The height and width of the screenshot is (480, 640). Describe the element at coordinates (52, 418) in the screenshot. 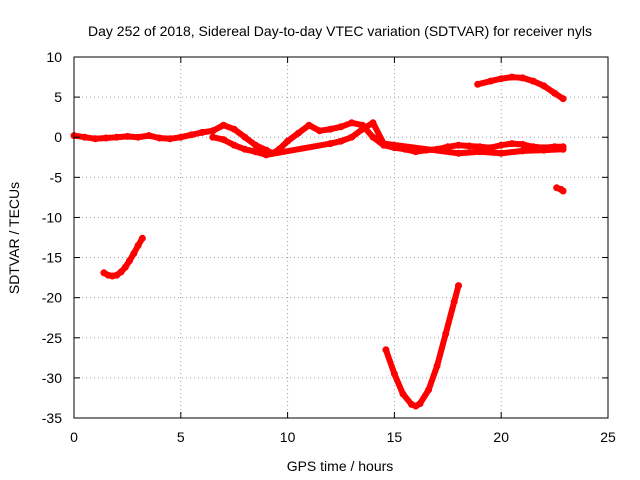

I see `y-tick-label: -35` at that location.